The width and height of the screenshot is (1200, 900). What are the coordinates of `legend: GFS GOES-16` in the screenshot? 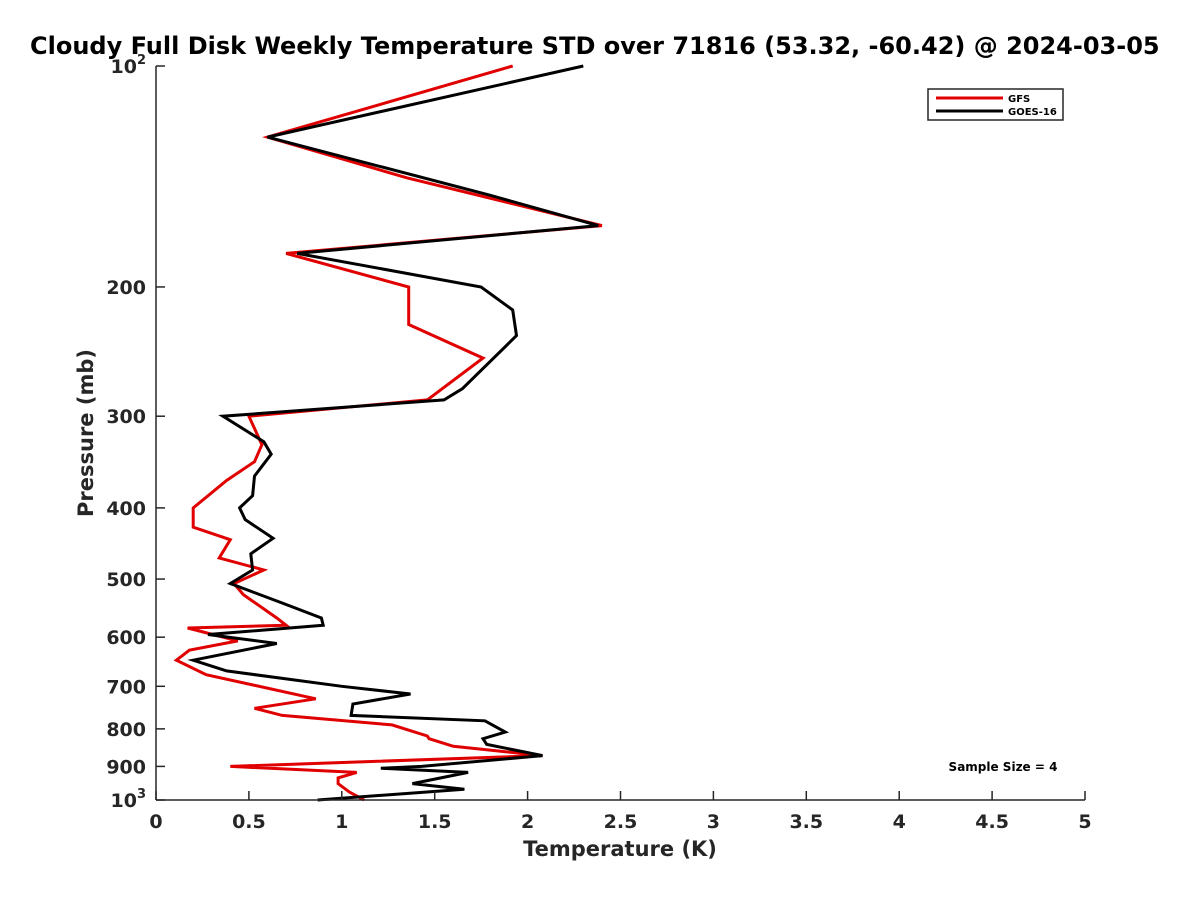 It's located at (995, 104).